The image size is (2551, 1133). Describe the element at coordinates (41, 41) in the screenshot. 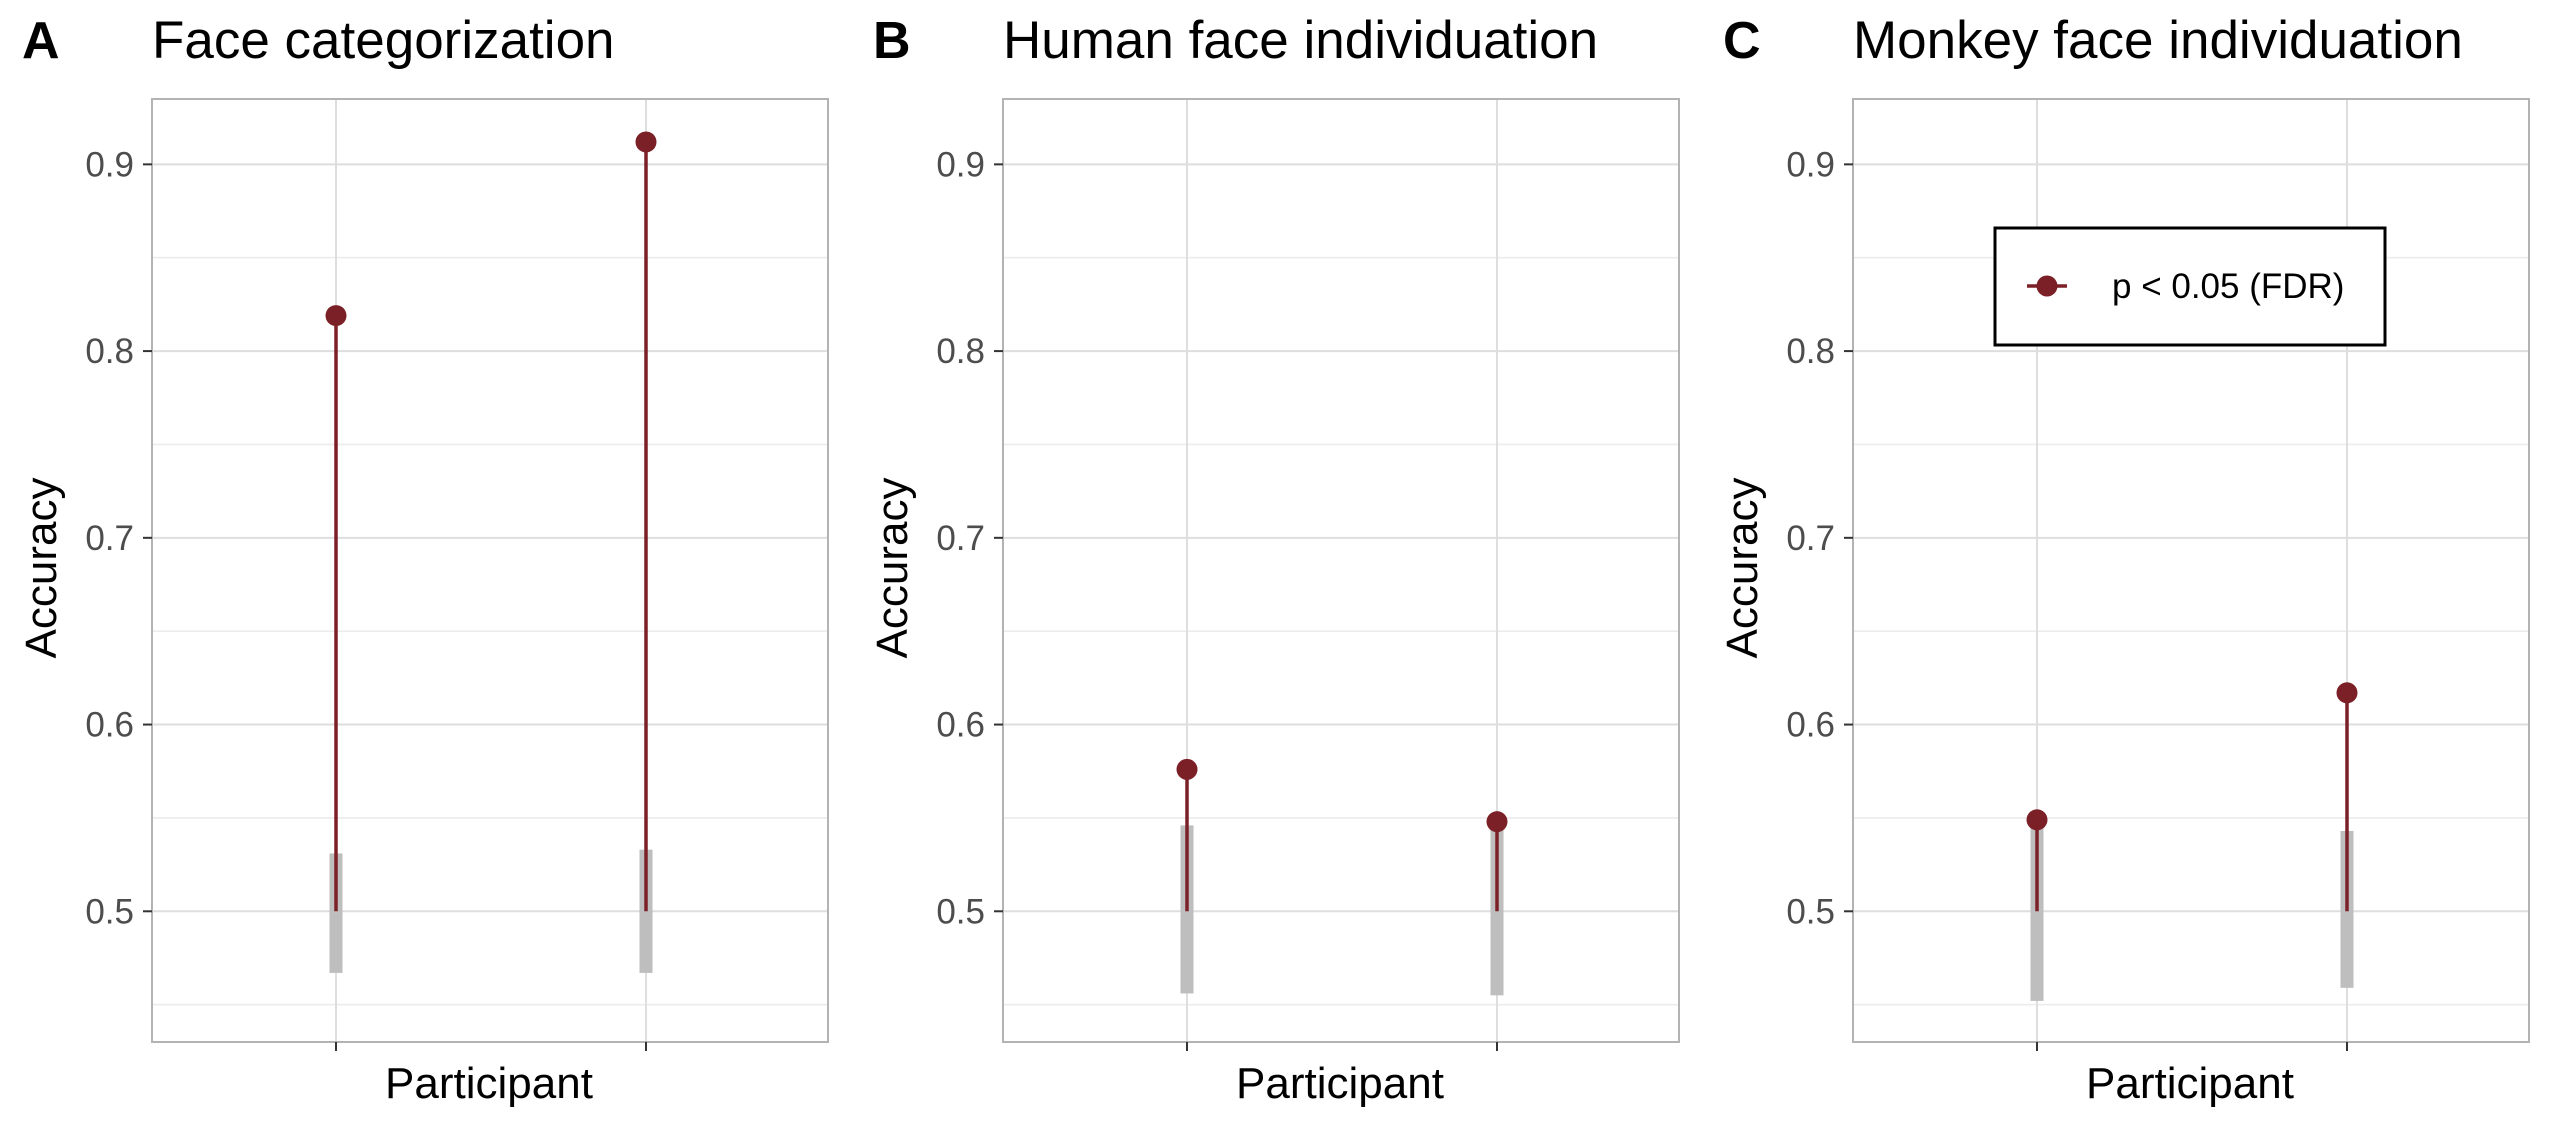

I see `panel-letter: A` at that location.